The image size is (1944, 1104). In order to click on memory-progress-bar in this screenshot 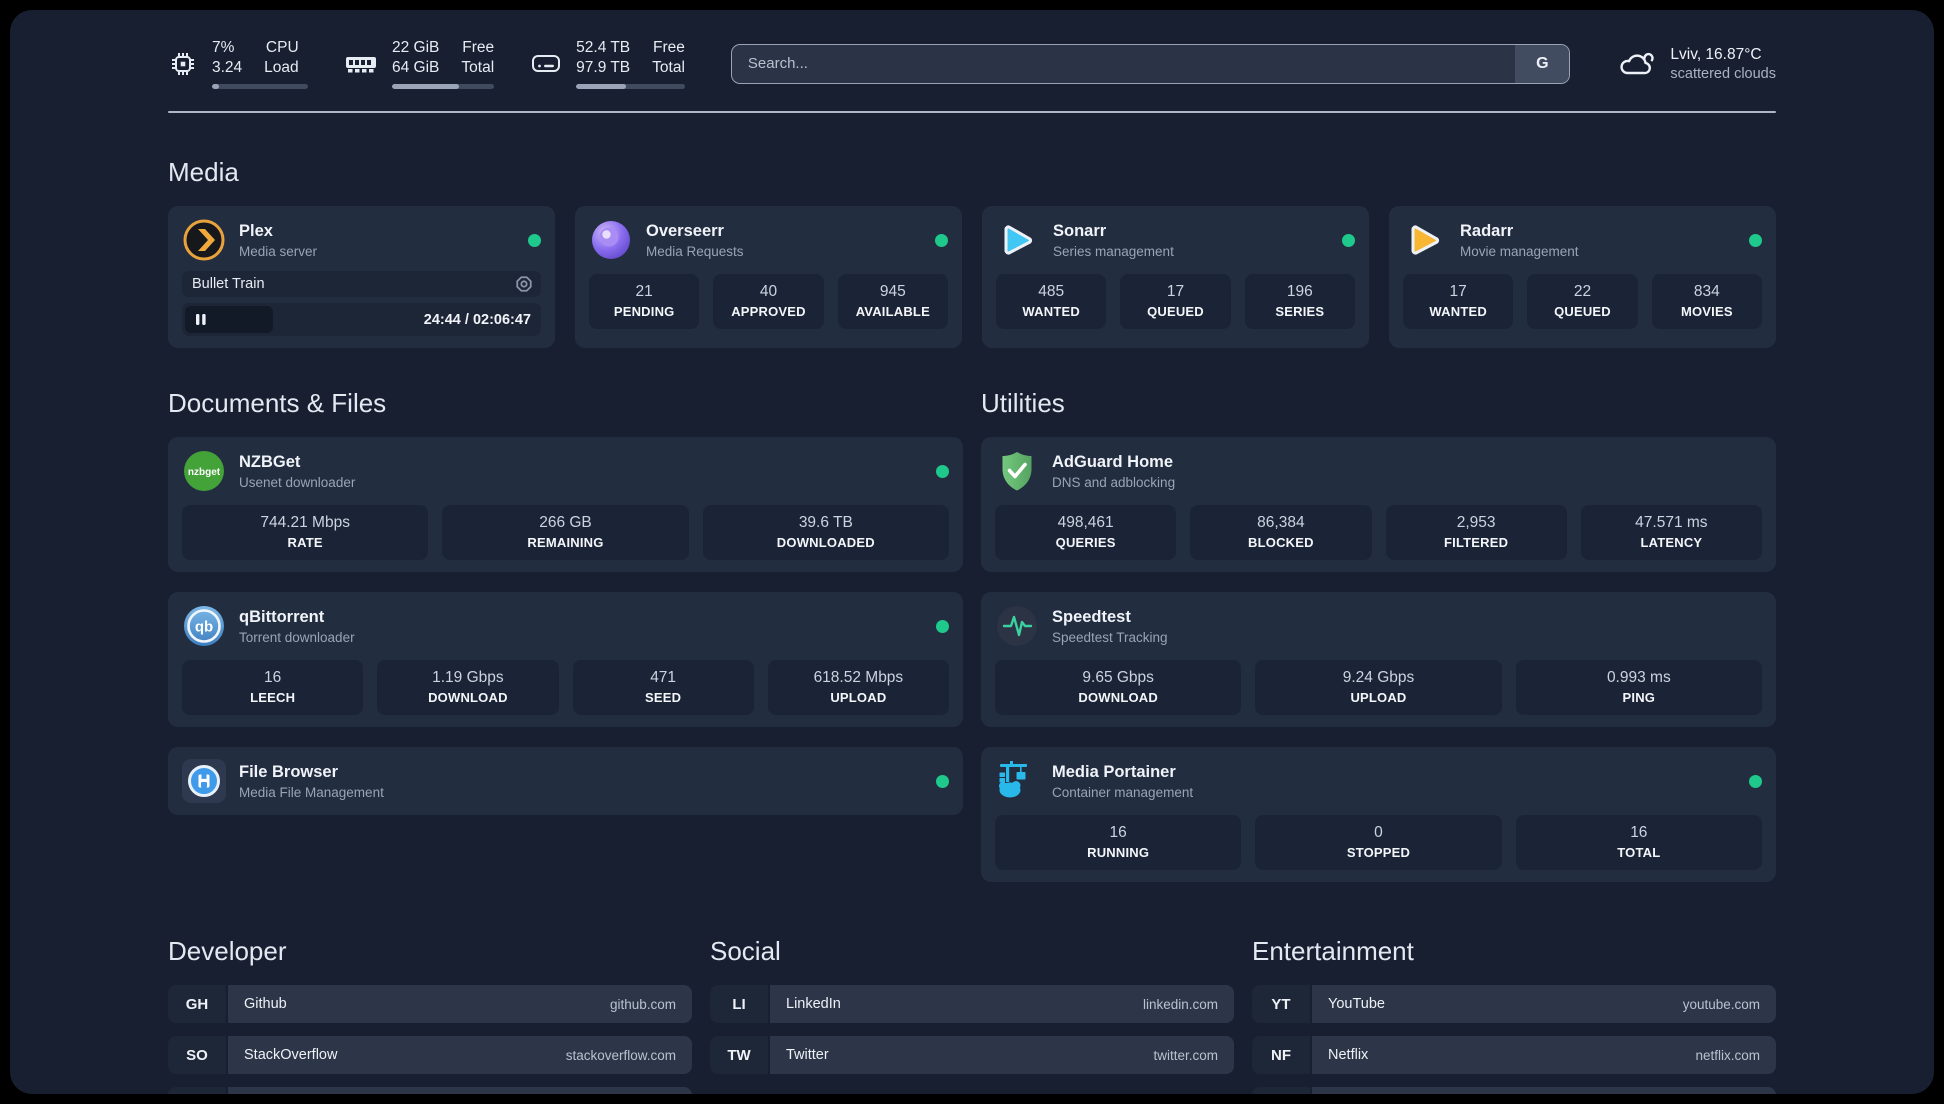, I will do `click(443, 87)`.